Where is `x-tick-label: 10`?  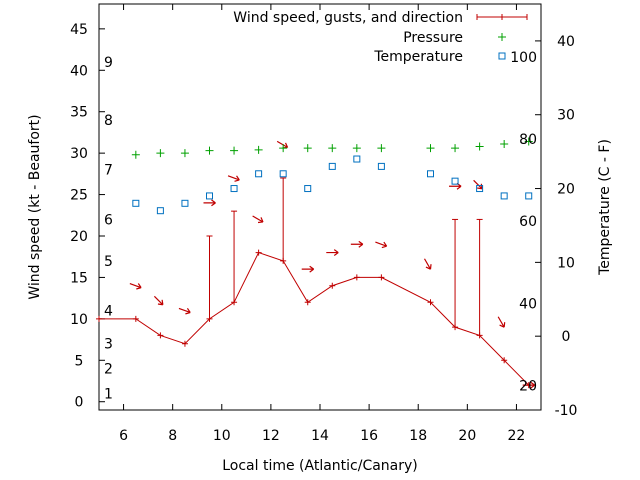 x-tick-label: 10 is located at coordinates (222, 436).